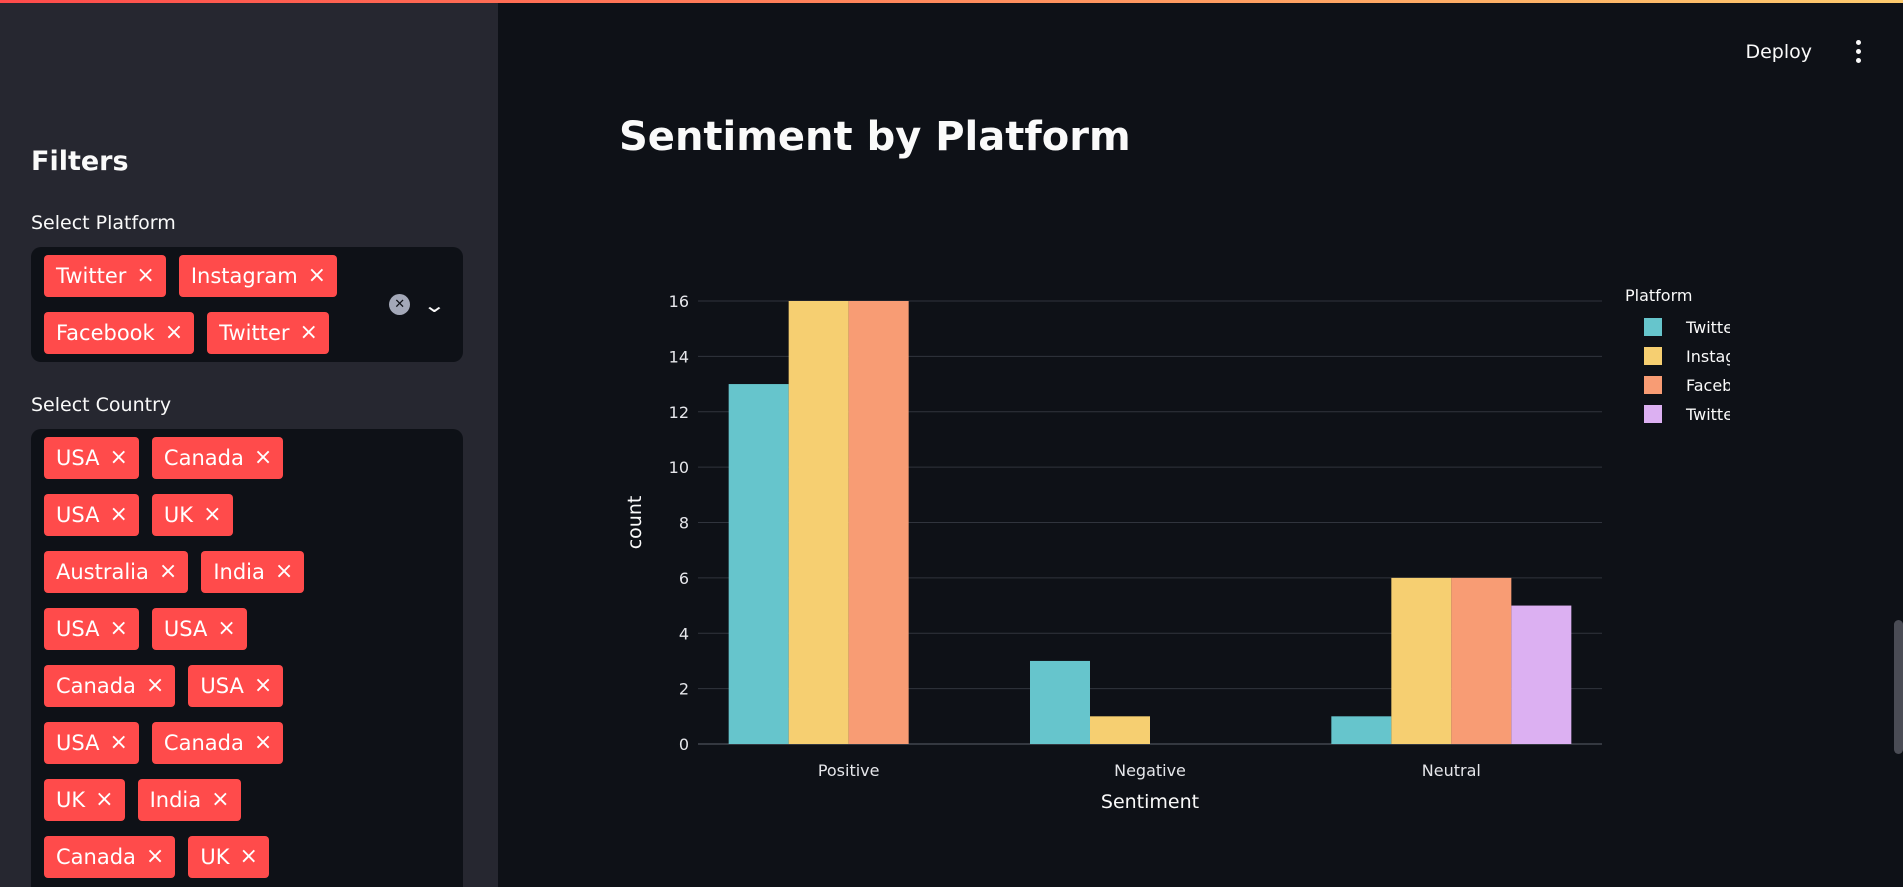 The height and width of the screenshot is (887, 1903). I want to click on y-tick-label: 14, so click(679, 356).